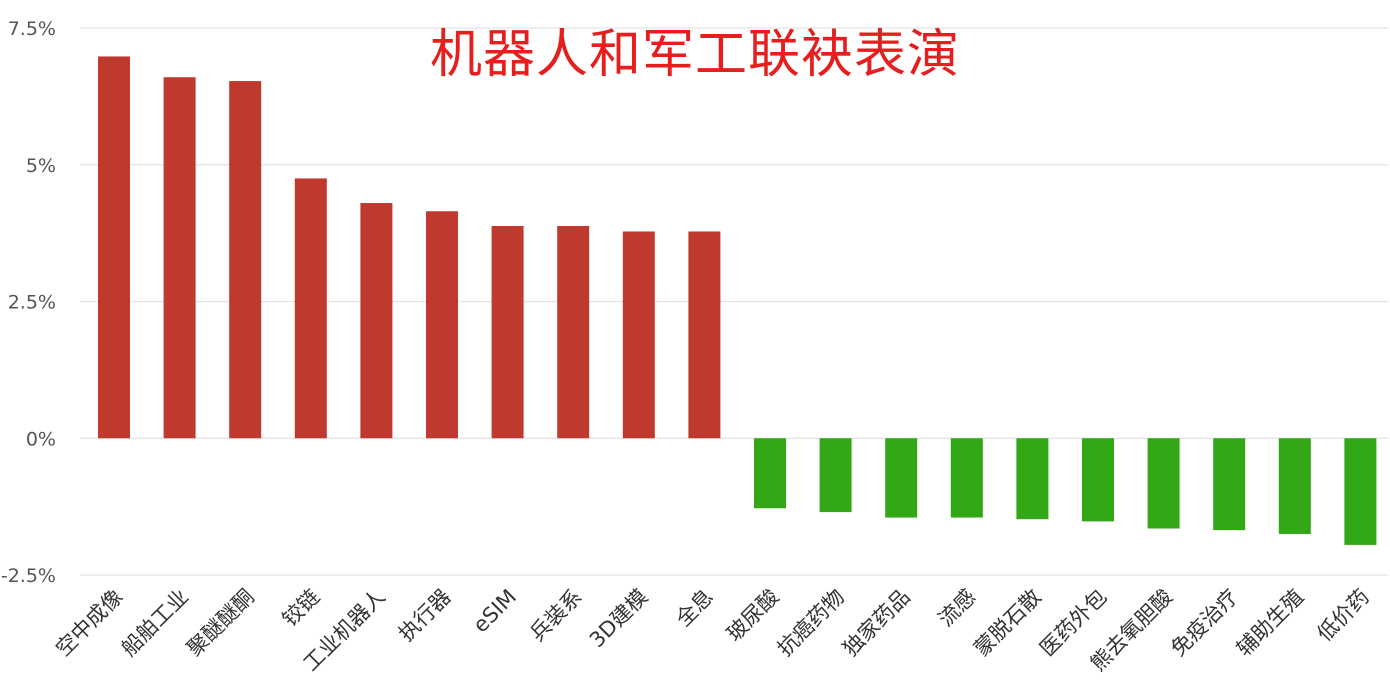 Image resolution: width=1390 pixels, height=691 pixels. What do you see at coordinates (425, 616) in the screenshot?
I see `x-category-label: 执行器` at bounding box center [425, 616].